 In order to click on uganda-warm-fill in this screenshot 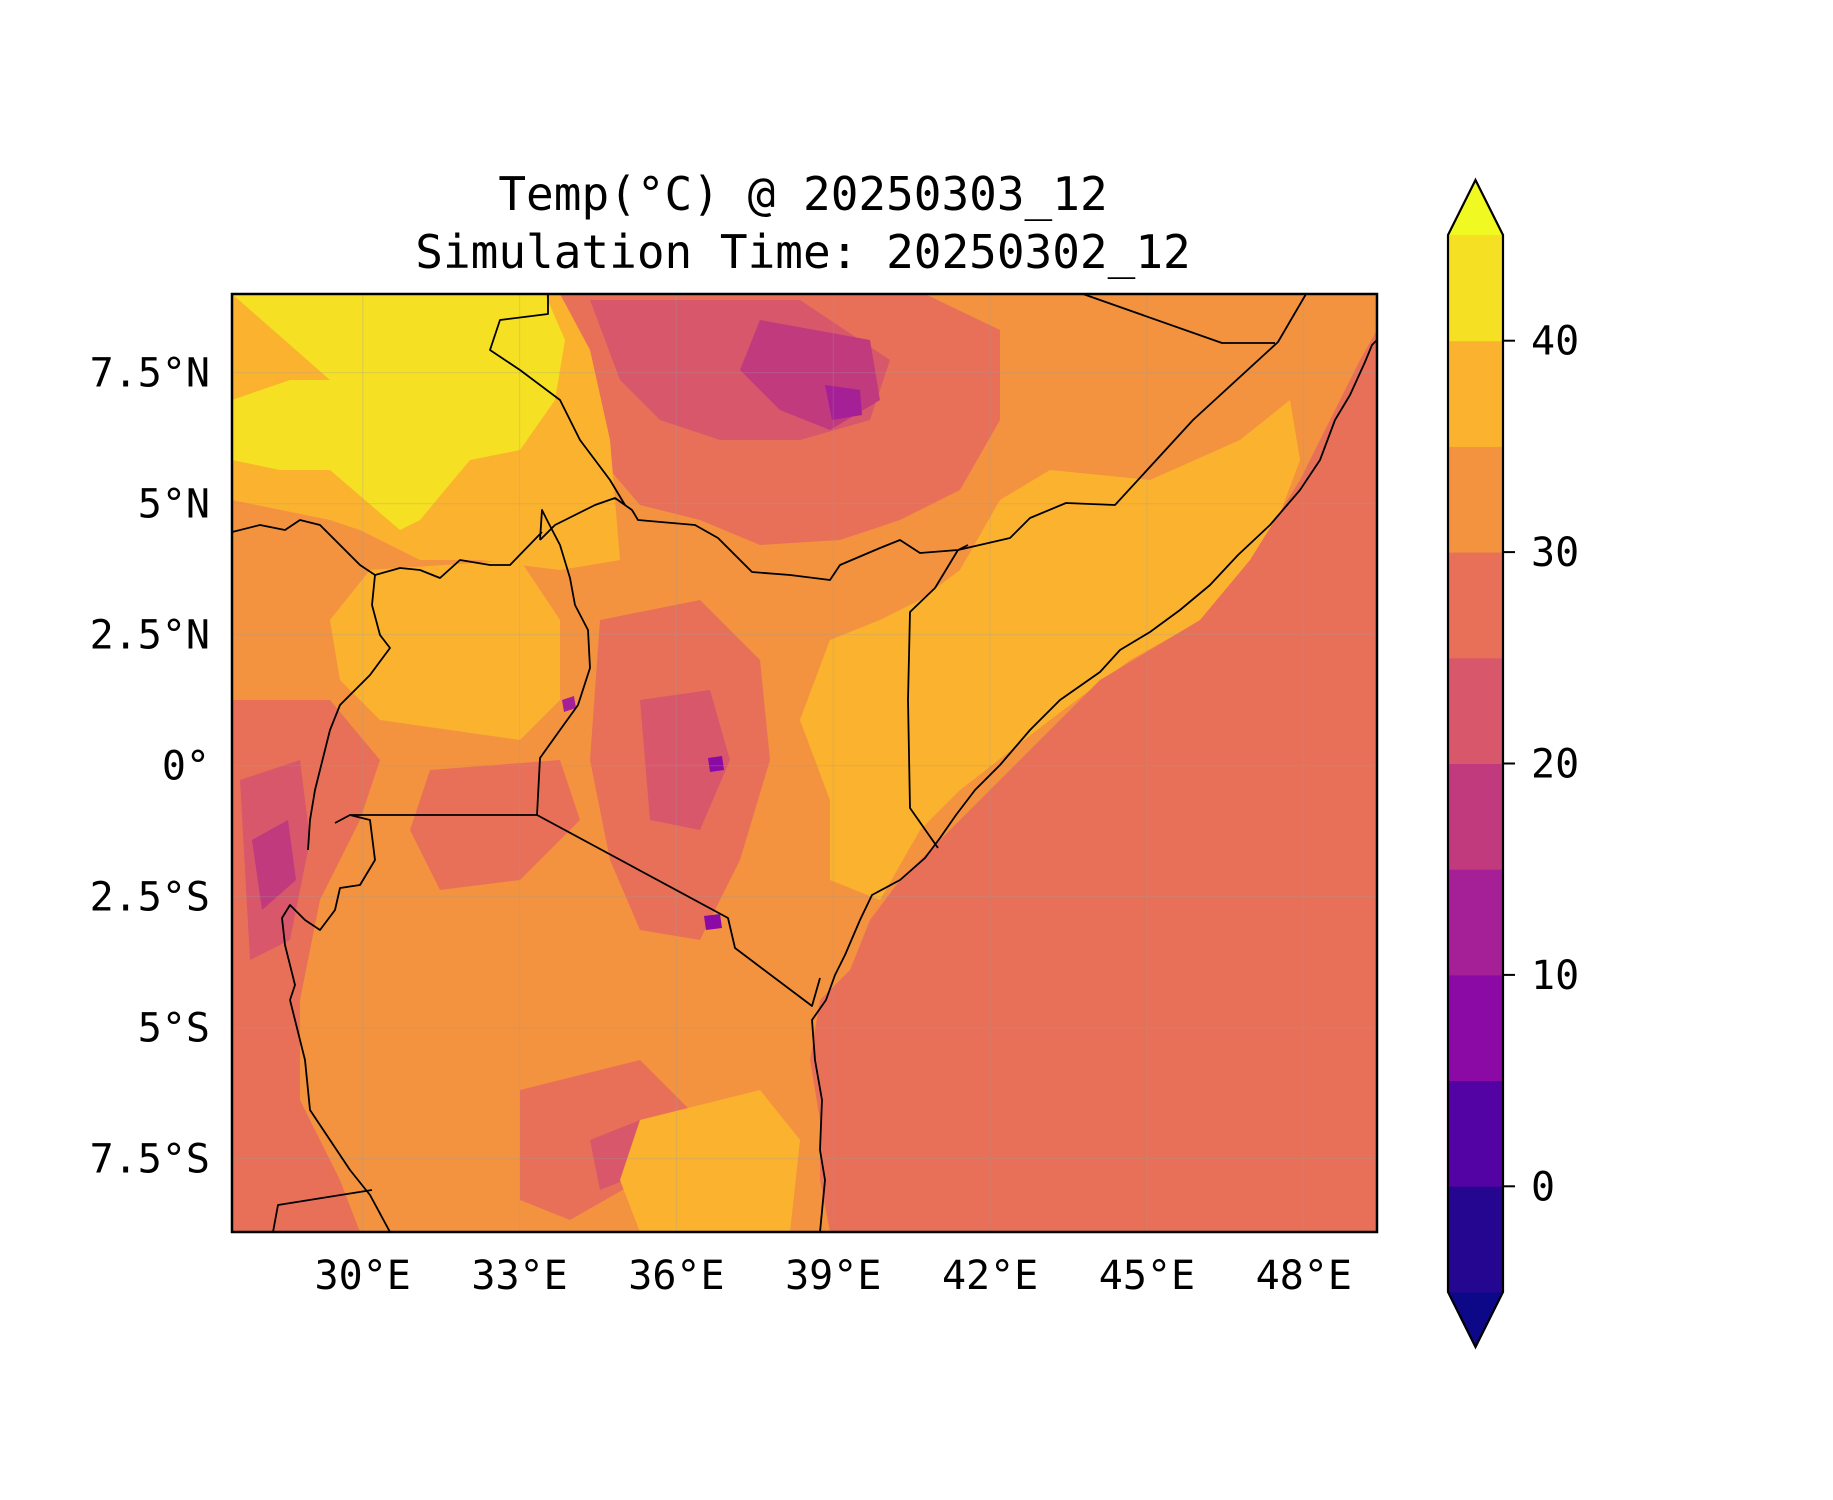, I will do `click(445, 650)`.